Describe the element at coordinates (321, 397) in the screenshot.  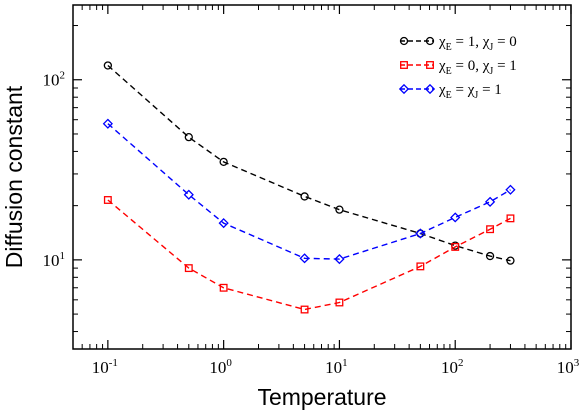
I see `x-axis-title: Temperature` at that location.